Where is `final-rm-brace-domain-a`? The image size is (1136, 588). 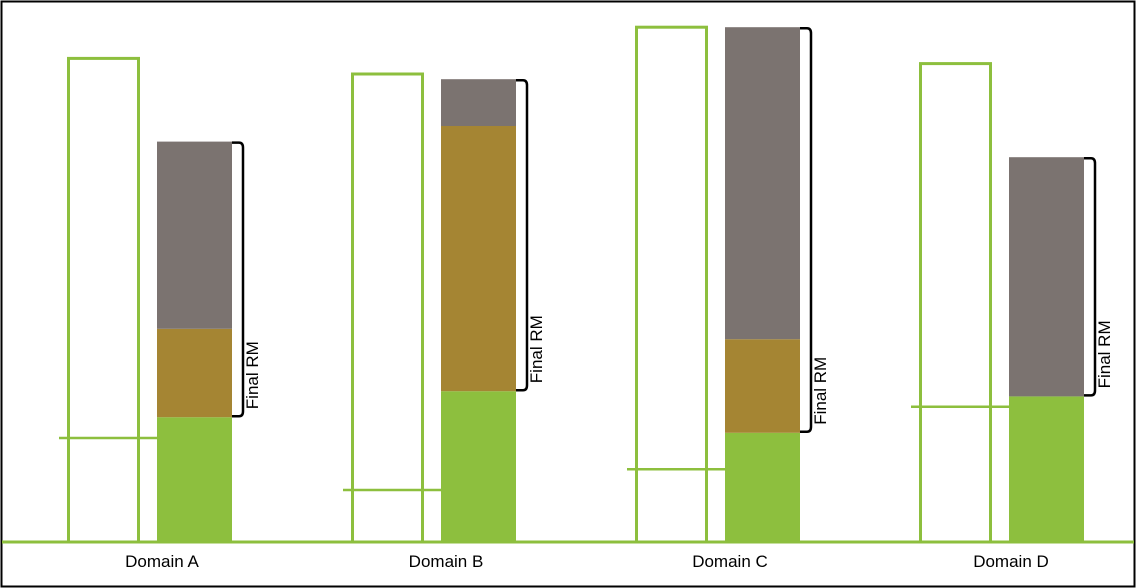 final-rm-brace-domain-a is located at coordinates (238, 279).